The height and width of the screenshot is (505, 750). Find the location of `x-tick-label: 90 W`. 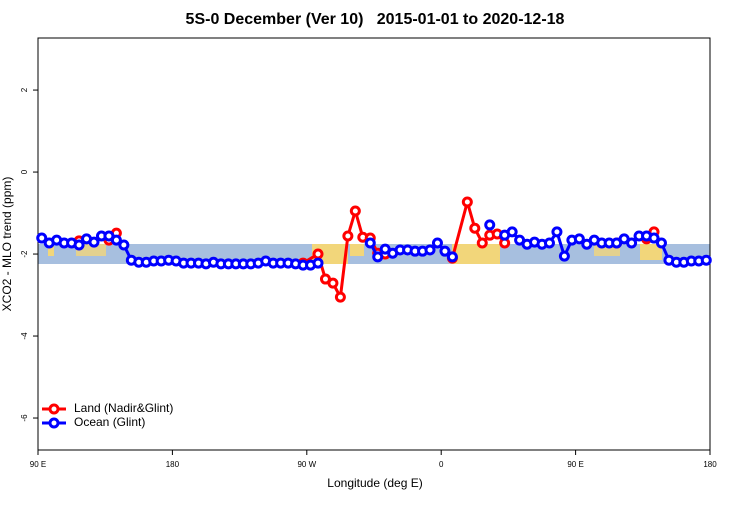

x-tick-label: 90 W is located at coordinates (306, 464).